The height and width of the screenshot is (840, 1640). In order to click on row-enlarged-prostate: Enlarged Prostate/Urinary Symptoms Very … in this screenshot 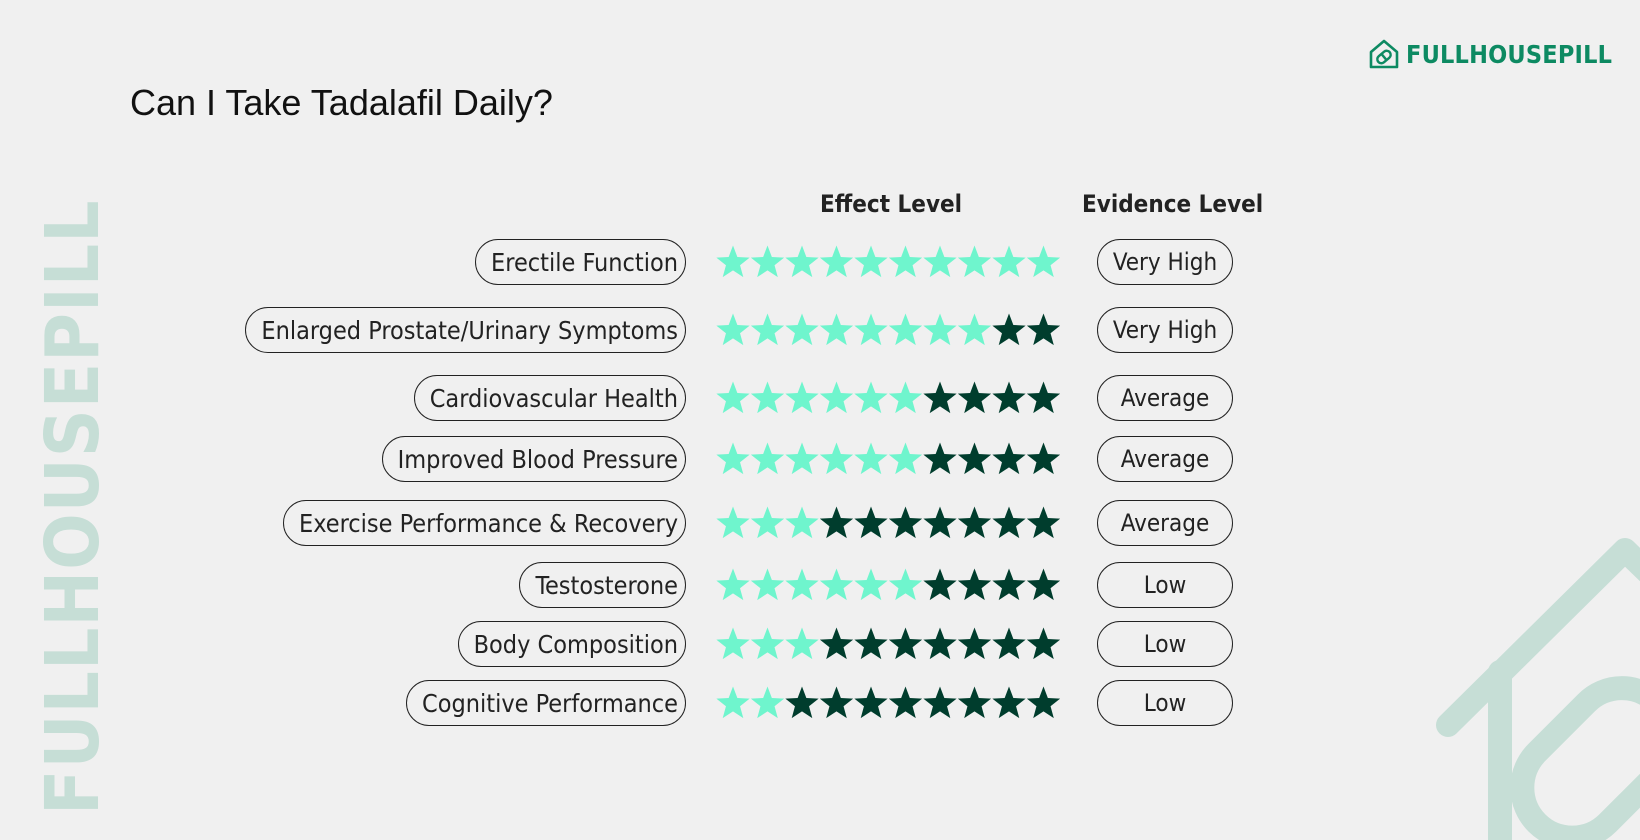, I will do `click(650, 331)`.